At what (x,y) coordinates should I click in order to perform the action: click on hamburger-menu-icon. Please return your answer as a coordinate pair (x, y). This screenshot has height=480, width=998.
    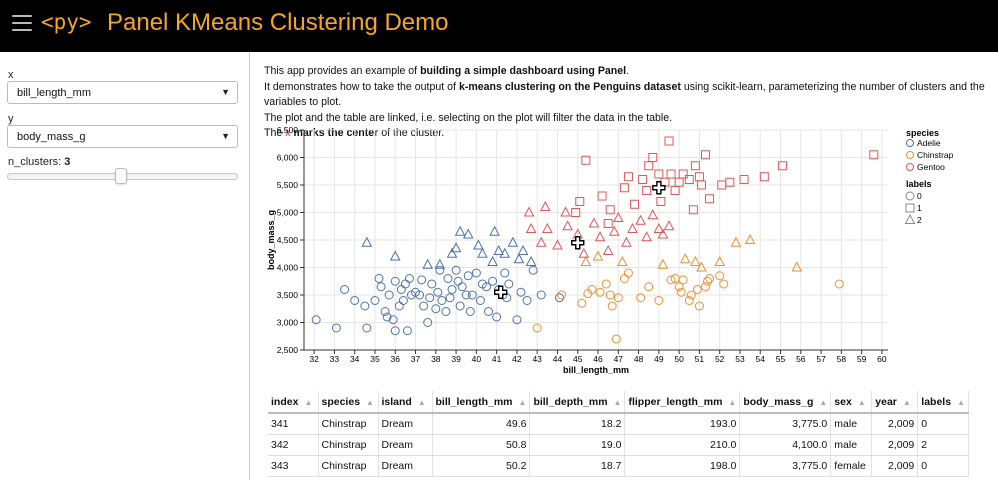
    Looking at the image, I should click on (22, 24).